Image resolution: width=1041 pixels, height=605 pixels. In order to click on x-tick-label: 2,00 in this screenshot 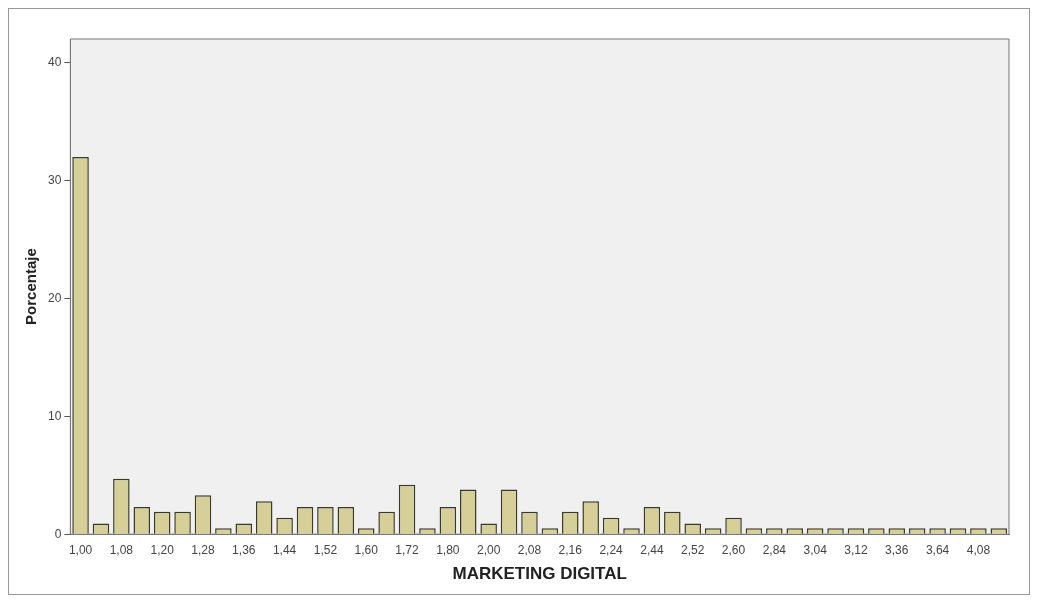, I will do `click(488, 549)`.